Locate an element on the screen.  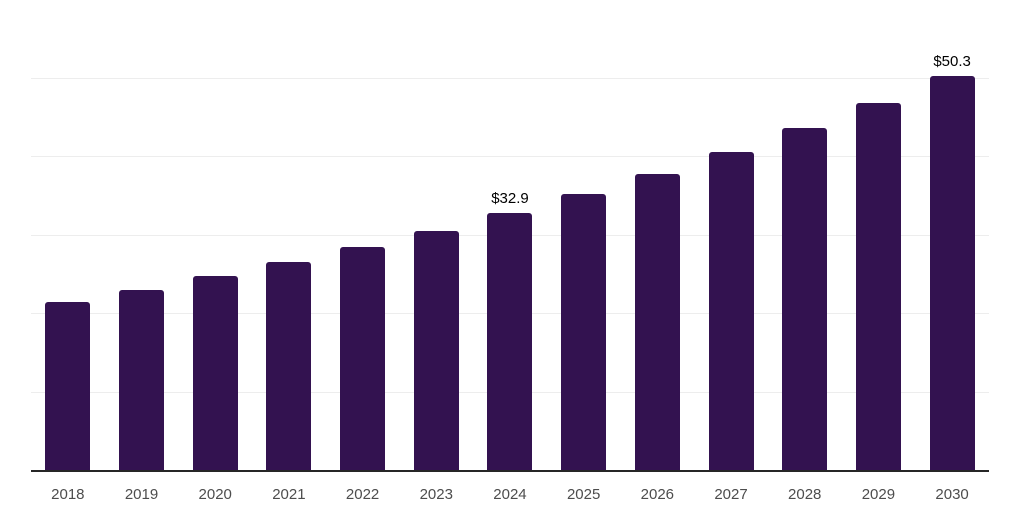
x-tick-2019: 2019 is located at coordinates (141, 494).